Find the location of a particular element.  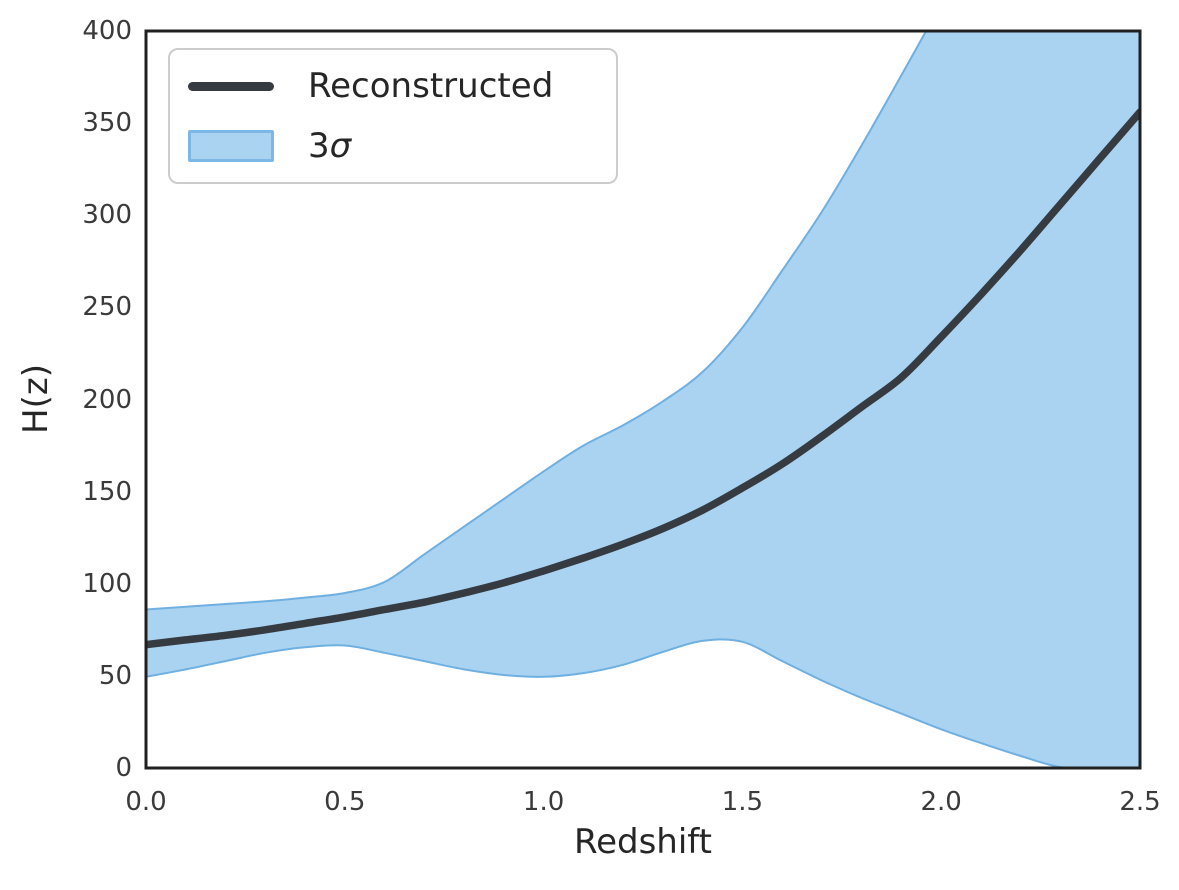

x-axis-label: Redshift is located at coordinates (642, 842).